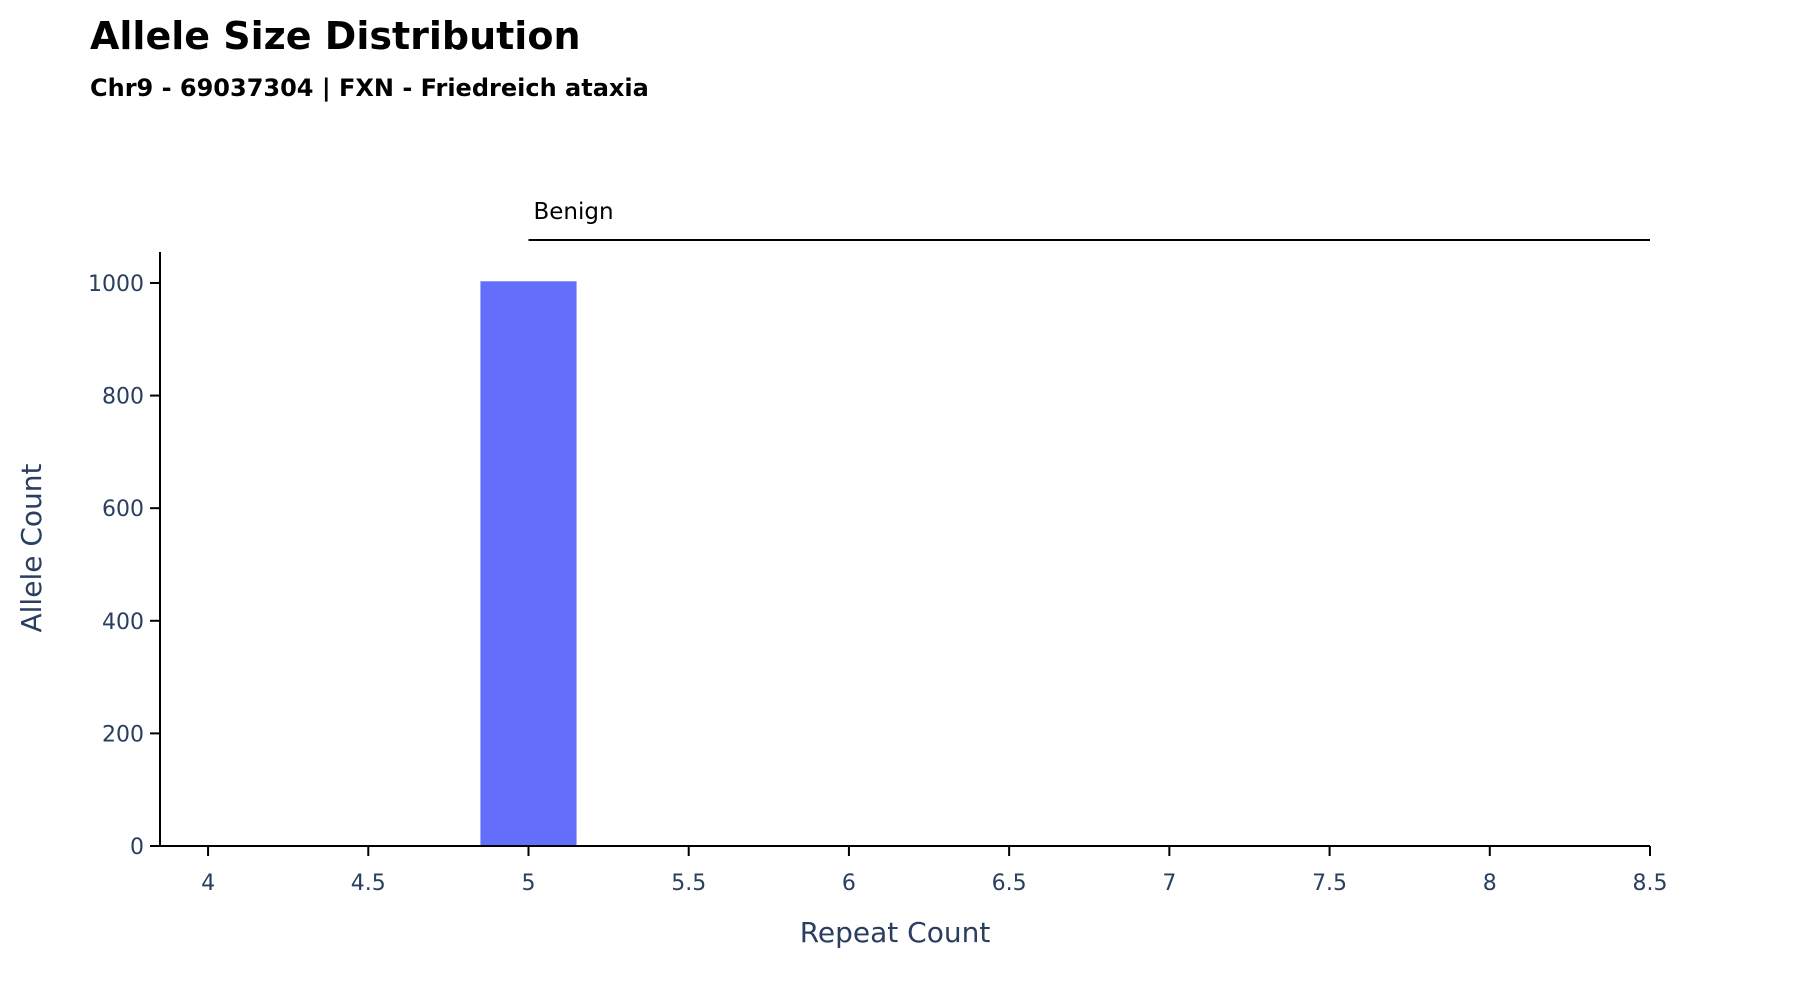 The width and height of the screenshot is (1800, 1000). Describe the element at coordinates (123, 509) in the screenshot. I see `y-tick-label: 600` at that location.